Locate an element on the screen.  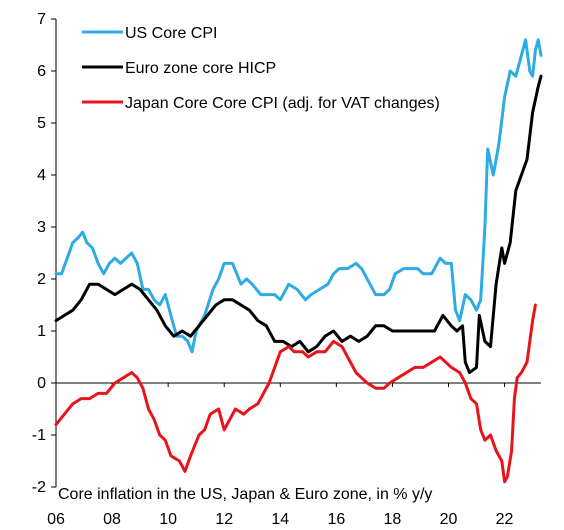
x-tick-label: 16 is located at coordinates (336, 519).